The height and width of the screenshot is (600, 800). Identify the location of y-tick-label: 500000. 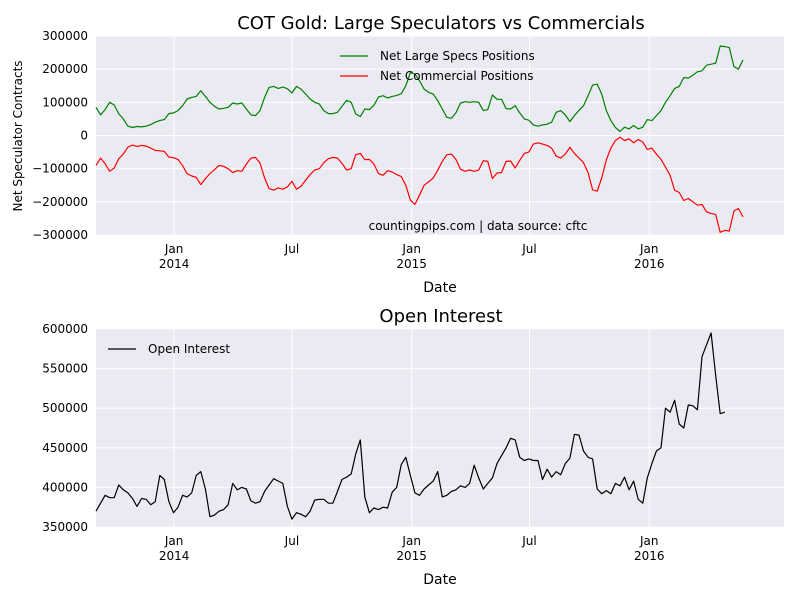
(65, 408).